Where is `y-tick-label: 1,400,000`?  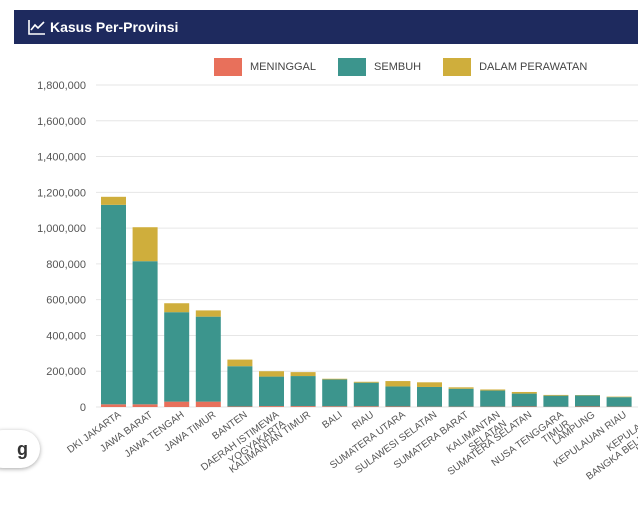 y-tick-label: 1,400,000 is located at coordinates (61, 158).